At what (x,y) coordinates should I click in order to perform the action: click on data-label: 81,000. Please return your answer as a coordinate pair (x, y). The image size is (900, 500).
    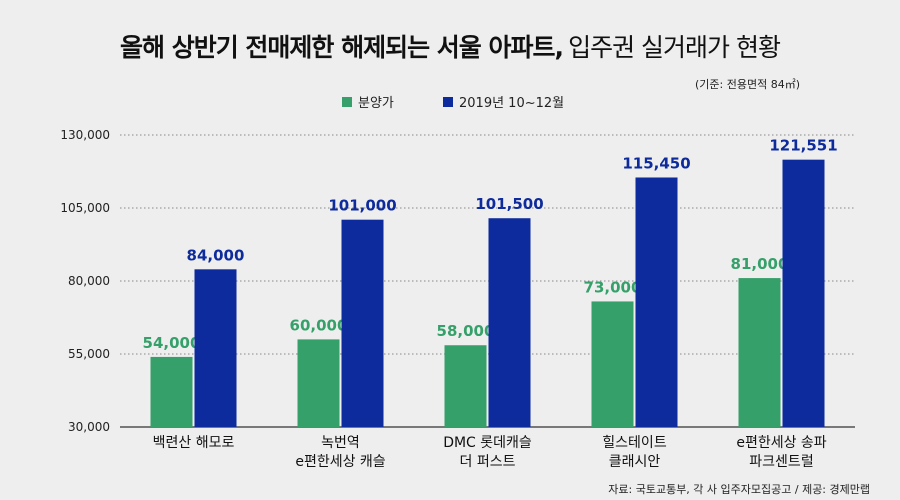
    Looking at the image, I should click on (760, 264).